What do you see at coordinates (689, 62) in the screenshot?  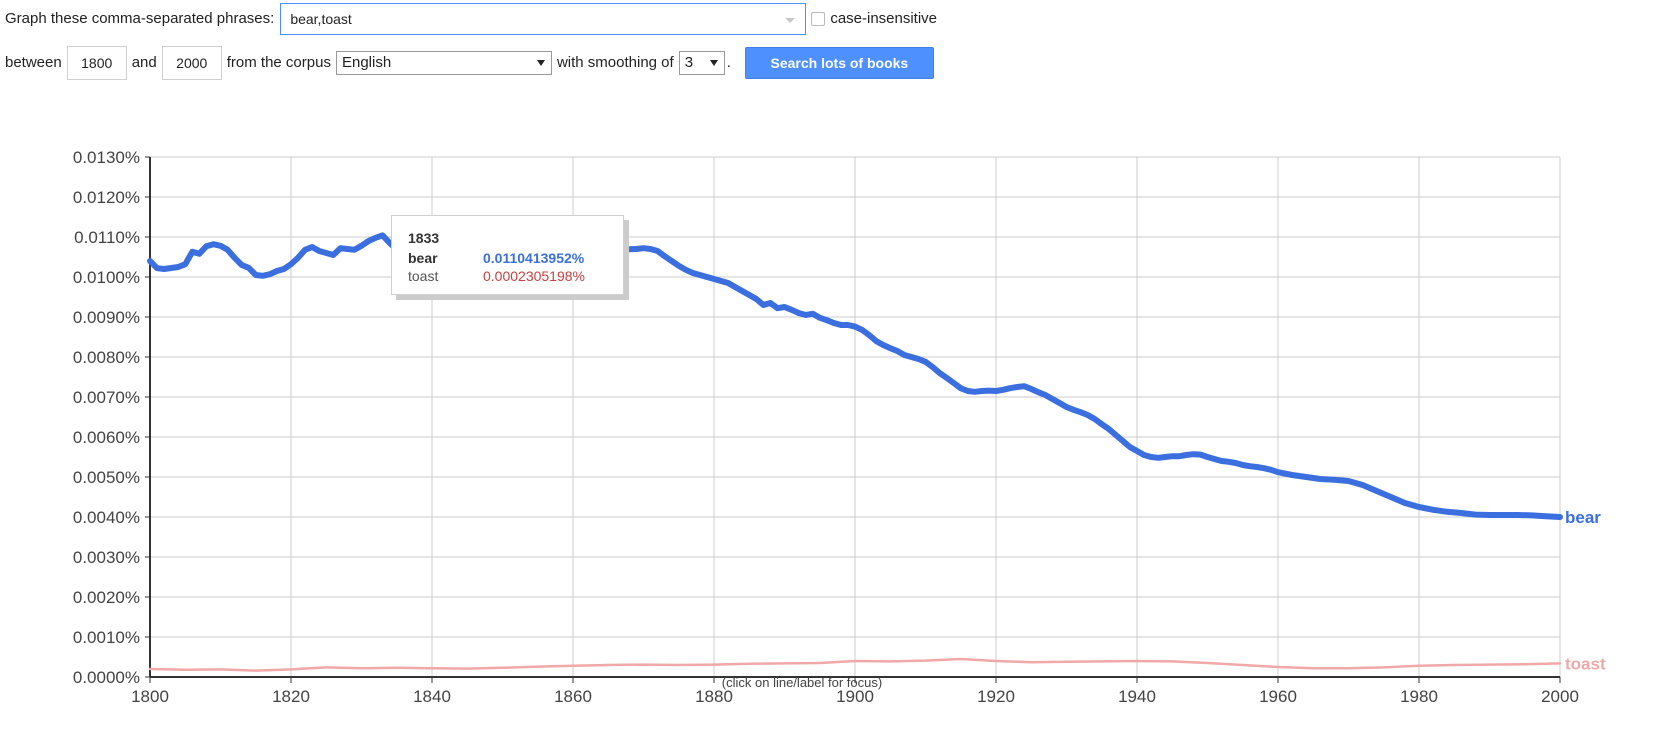 I see `smoothing-select-value: 3` at bounding box center [689, 62].